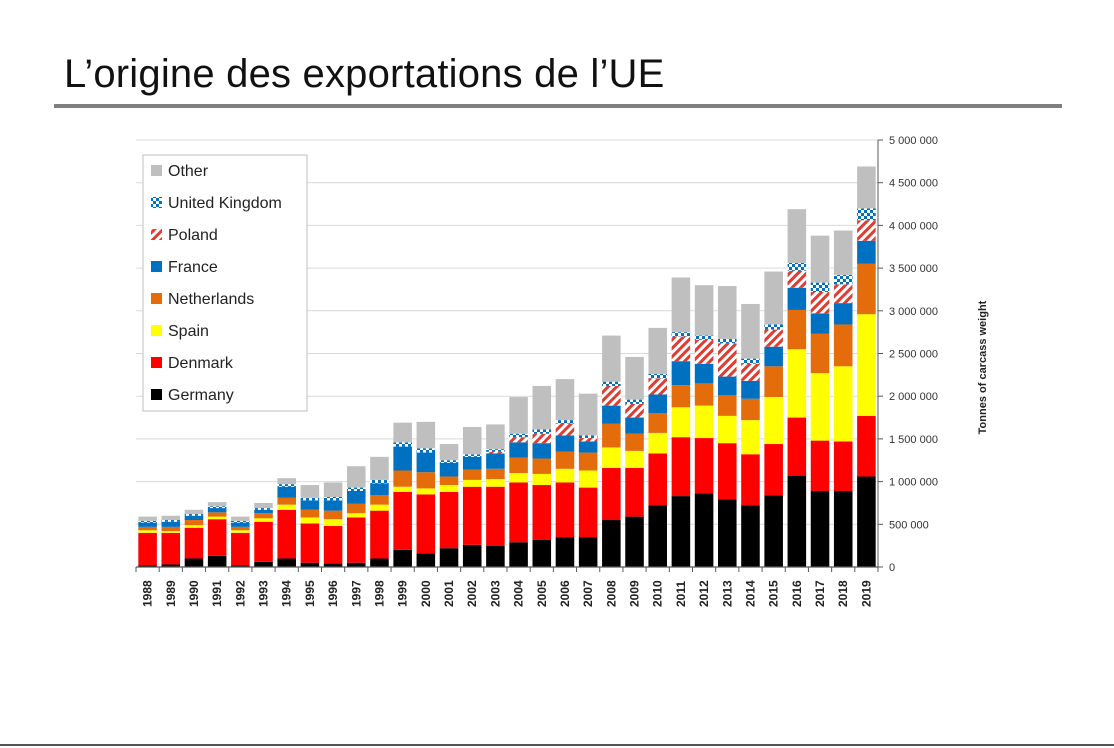 The width and height of the screenshot is (1114, 748). Describe the element at coordinates (402, 444) in the screenshot. I see `bar-segment-united-kingdom-1999` at that location.